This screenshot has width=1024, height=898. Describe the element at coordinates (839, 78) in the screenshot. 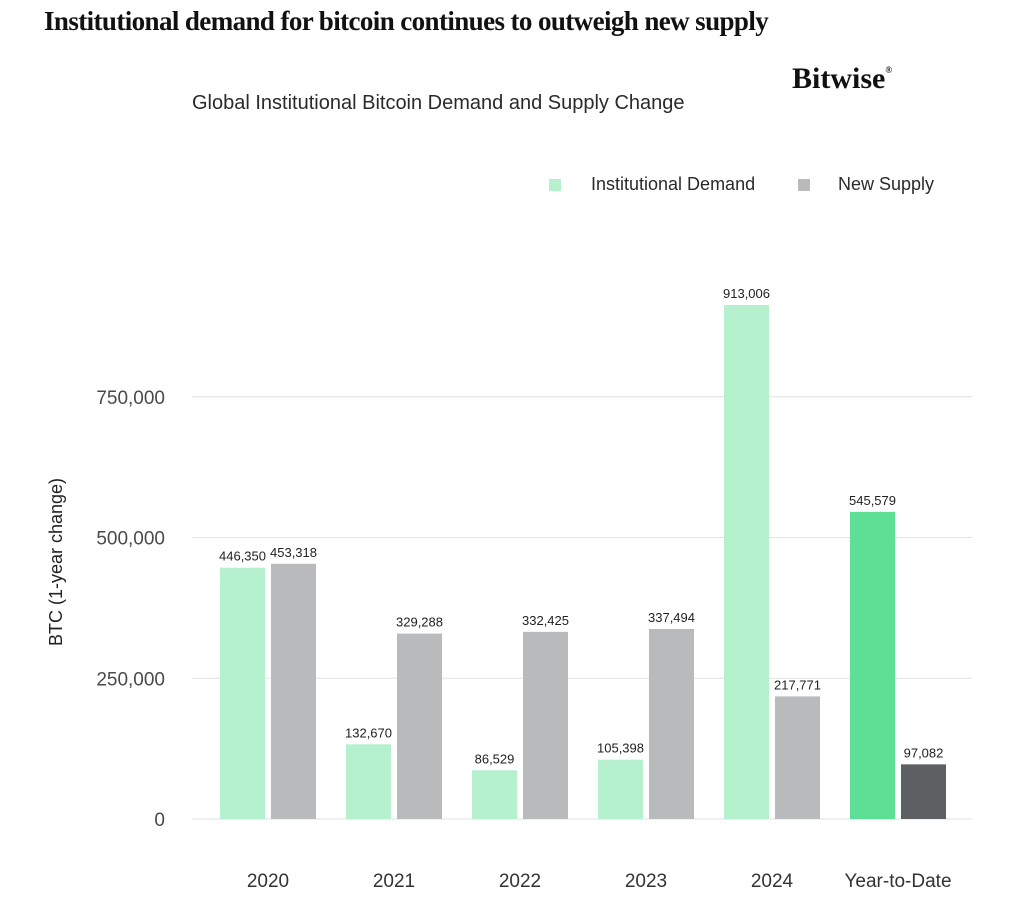

I see `brand-name: Bitwise` at that location.